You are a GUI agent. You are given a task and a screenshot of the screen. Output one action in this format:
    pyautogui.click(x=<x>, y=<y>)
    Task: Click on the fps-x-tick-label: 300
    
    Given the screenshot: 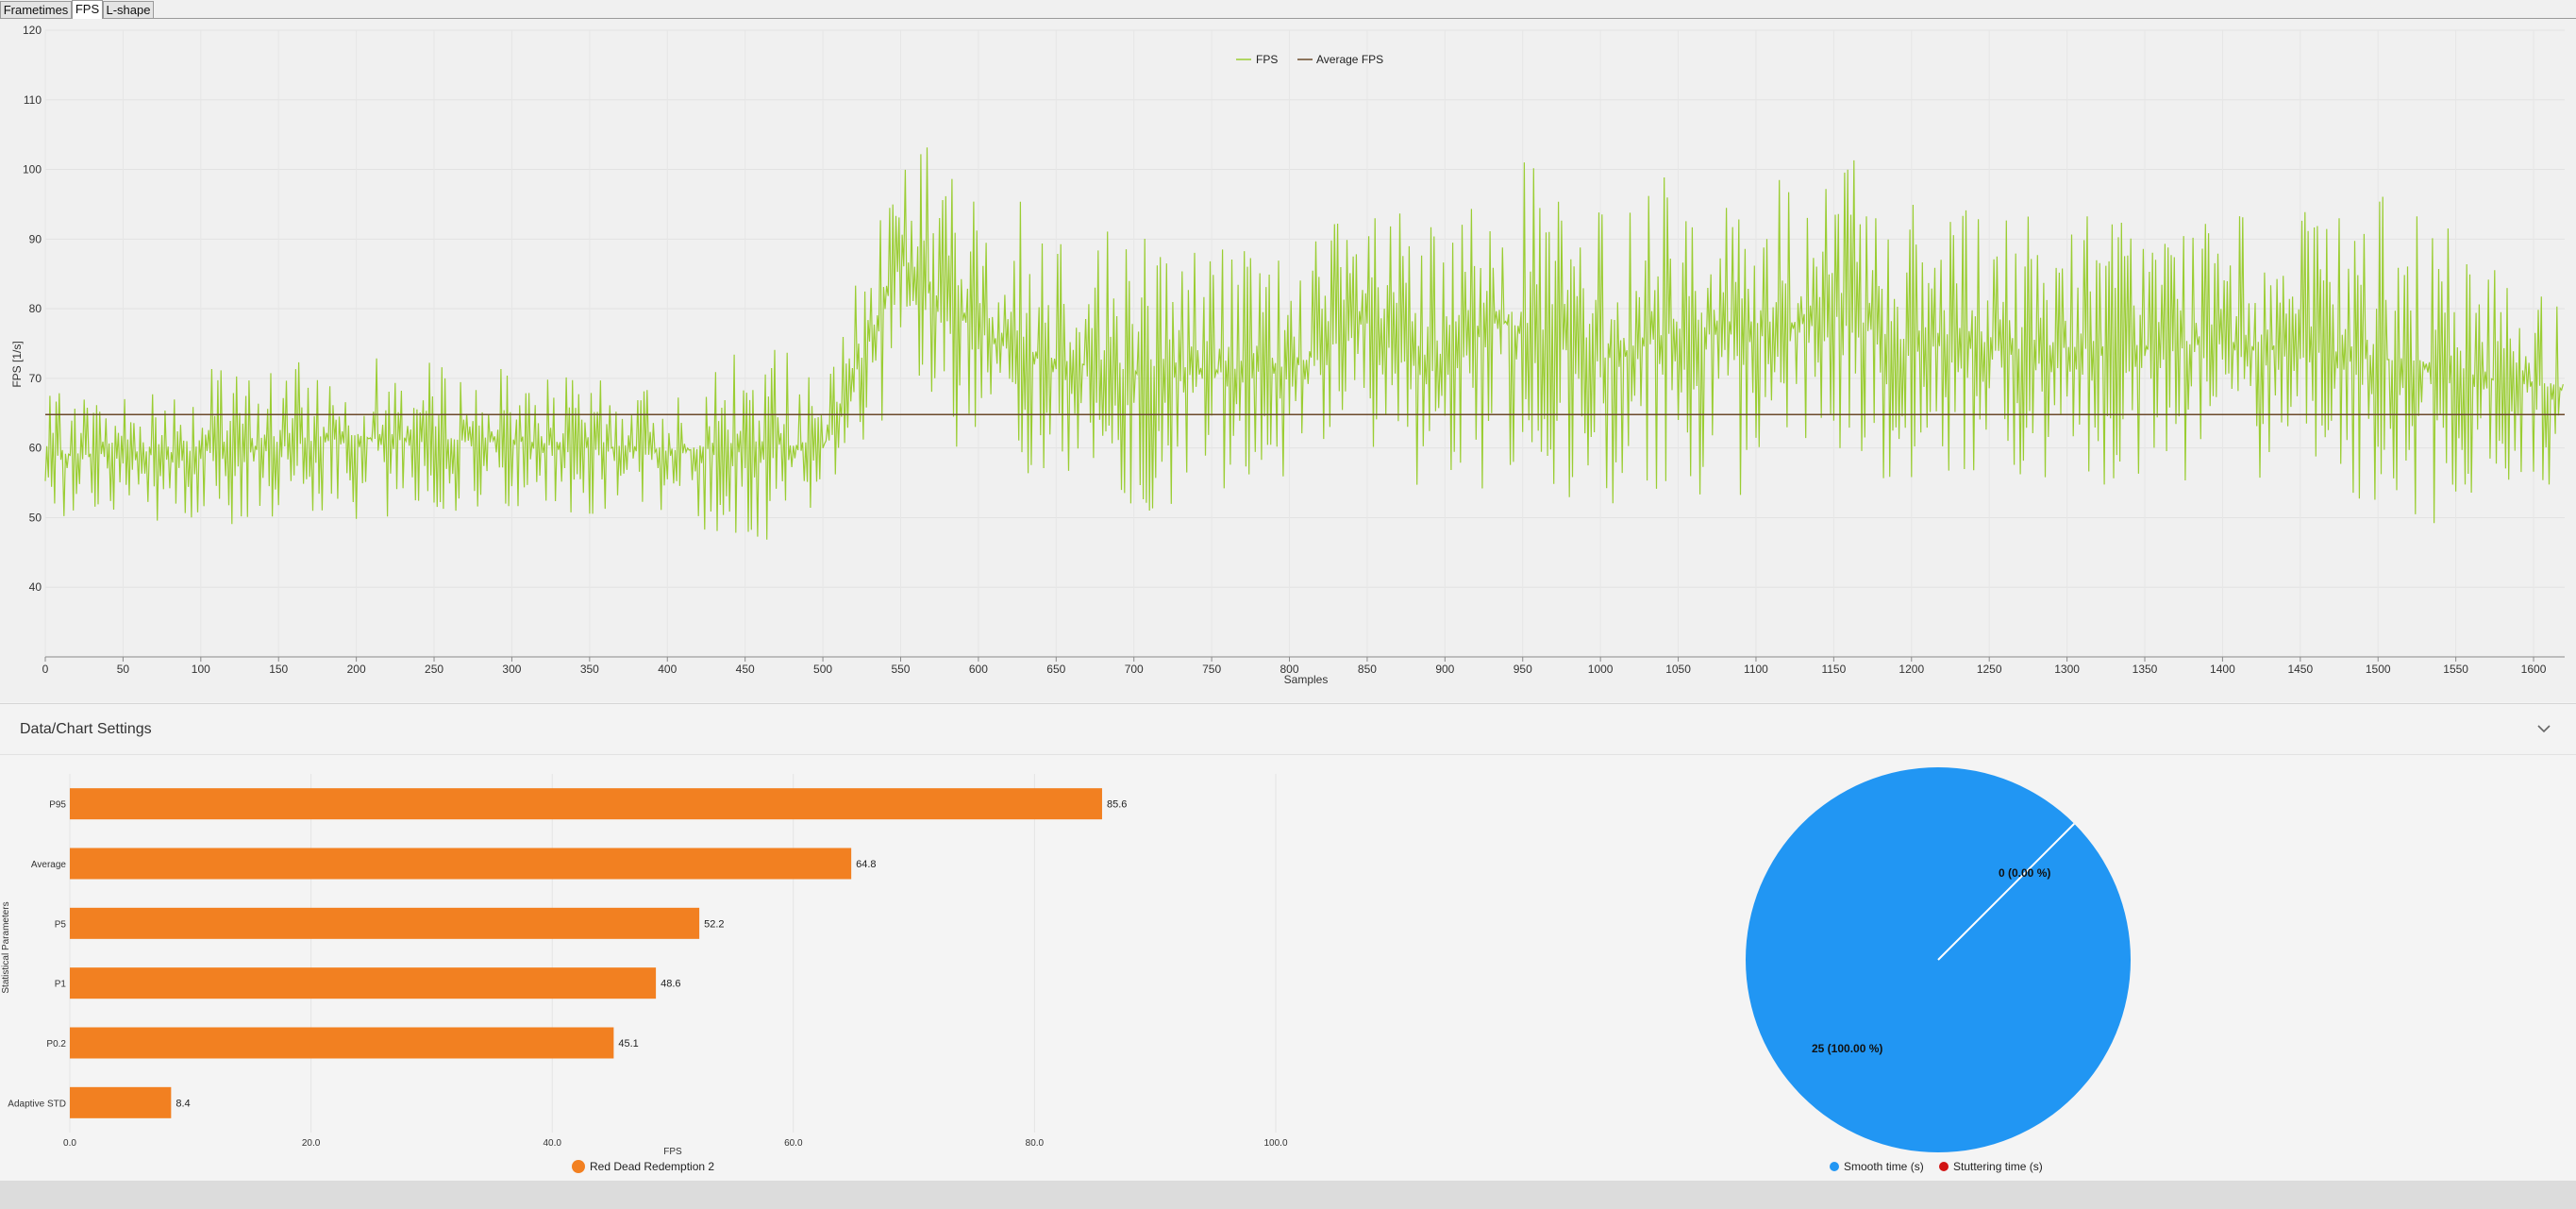 What is the action you would take?
    pyautogui.click(x=511, y=669)
    